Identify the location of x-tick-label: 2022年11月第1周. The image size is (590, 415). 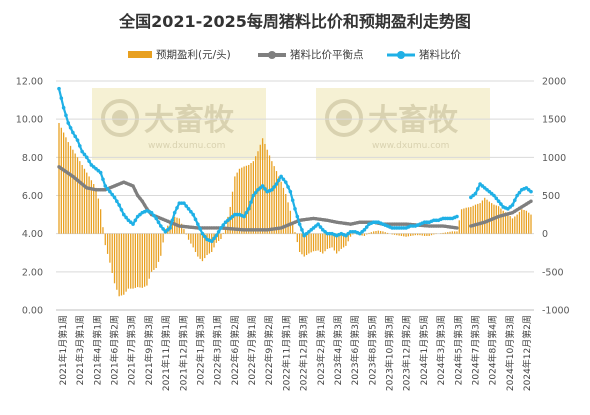
(286, 353).